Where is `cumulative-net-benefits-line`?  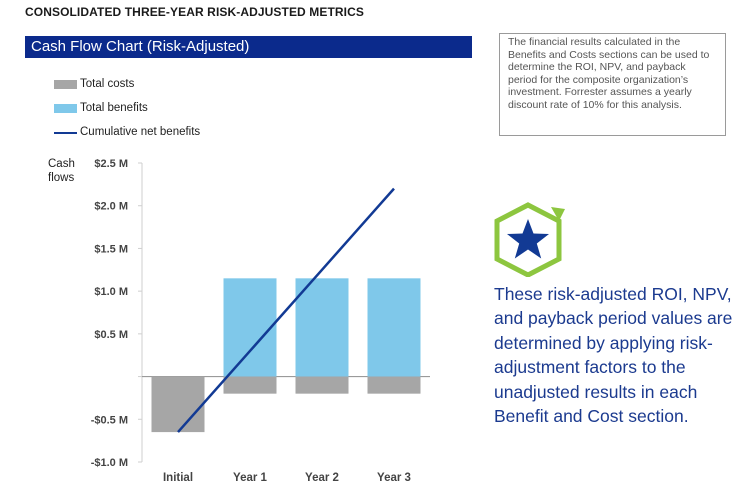 cumulative-net-benefits-line is located at coordinates (286, 310).